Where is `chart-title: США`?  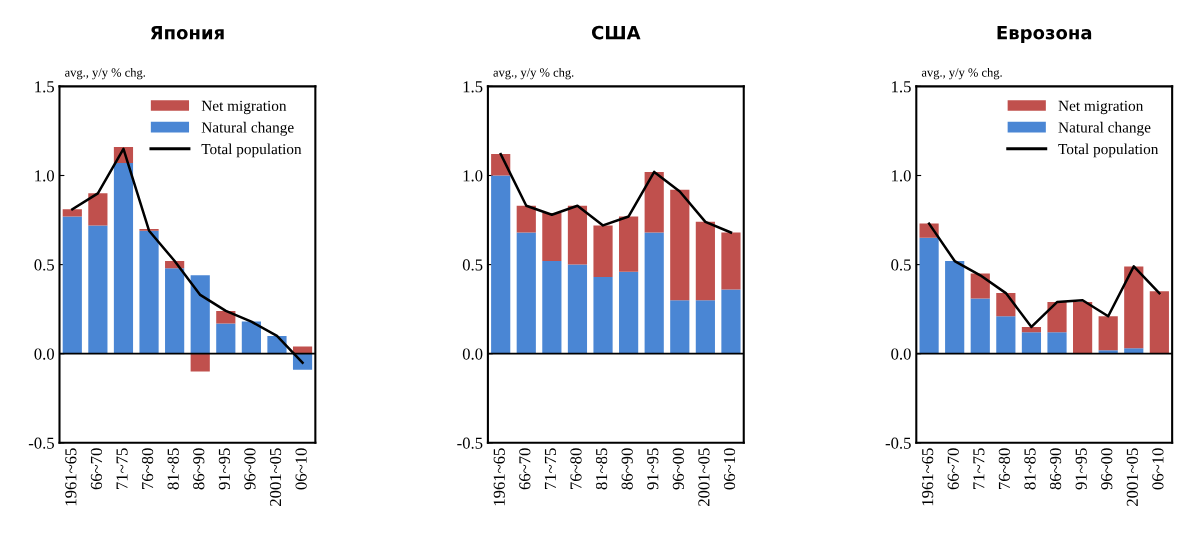 chart-title: США is located at coordinates (616, 32).